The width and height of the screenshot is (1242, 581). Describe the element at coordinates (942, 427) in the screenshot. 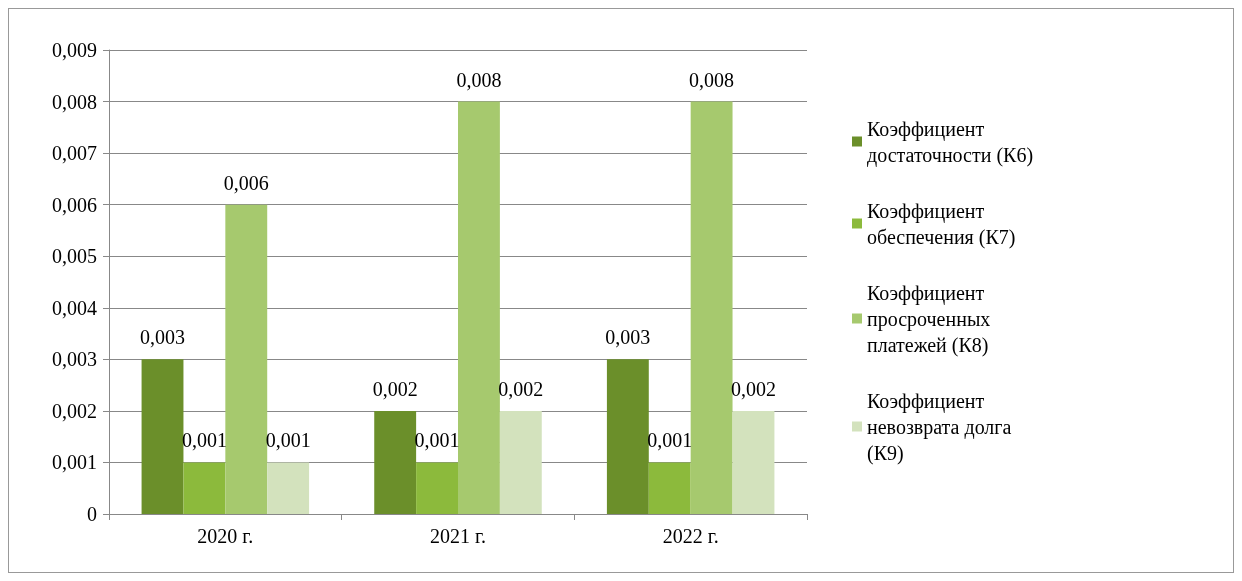

I see `legend-label: Коэффициент невозврата долга (К9)` at that location.